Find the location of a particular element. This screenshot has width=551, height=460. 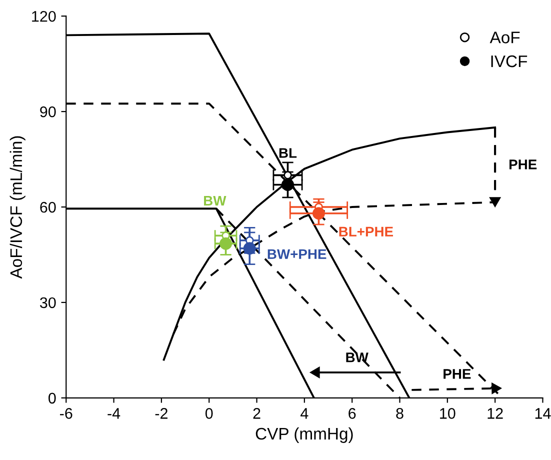

x-tick-label: 6 is located at coordinates (352, 413).